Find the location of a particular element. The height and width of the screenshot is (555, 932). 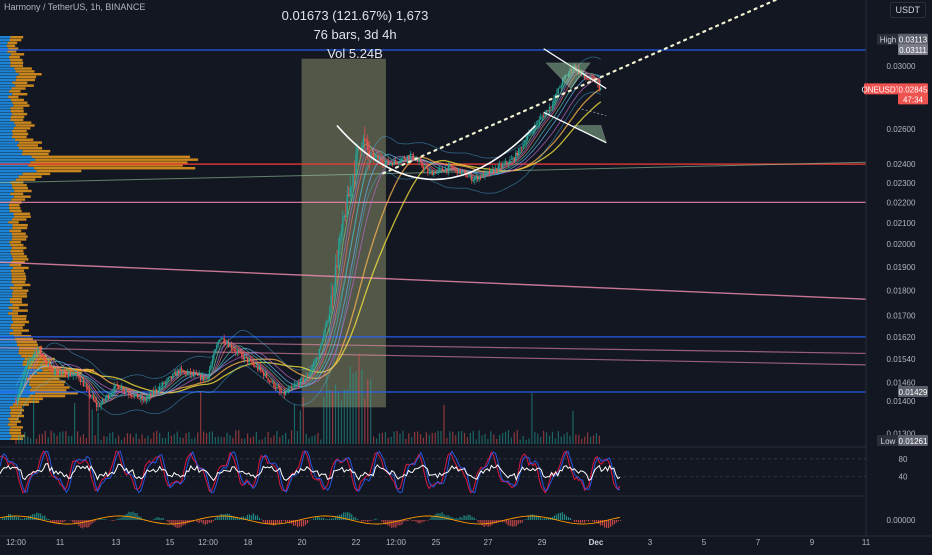

unit-button: USDT is located at coordinates (908, 10).